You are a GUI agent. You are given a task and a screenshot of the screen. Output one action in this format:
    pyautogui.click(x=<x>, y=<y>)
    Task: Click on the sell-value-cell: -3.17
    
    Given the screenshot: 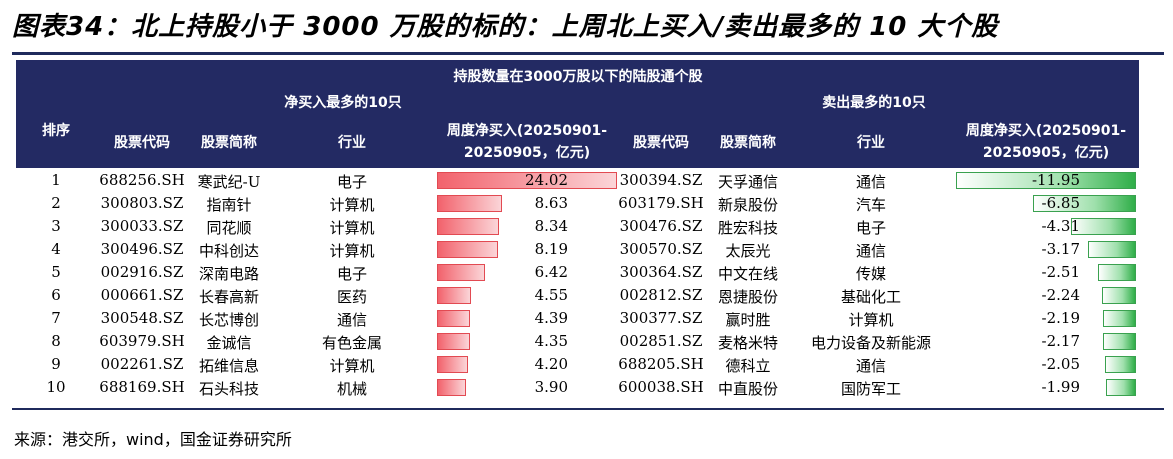 What is the action you would take?
    pyautogui.click(x=1060, y=249)
    